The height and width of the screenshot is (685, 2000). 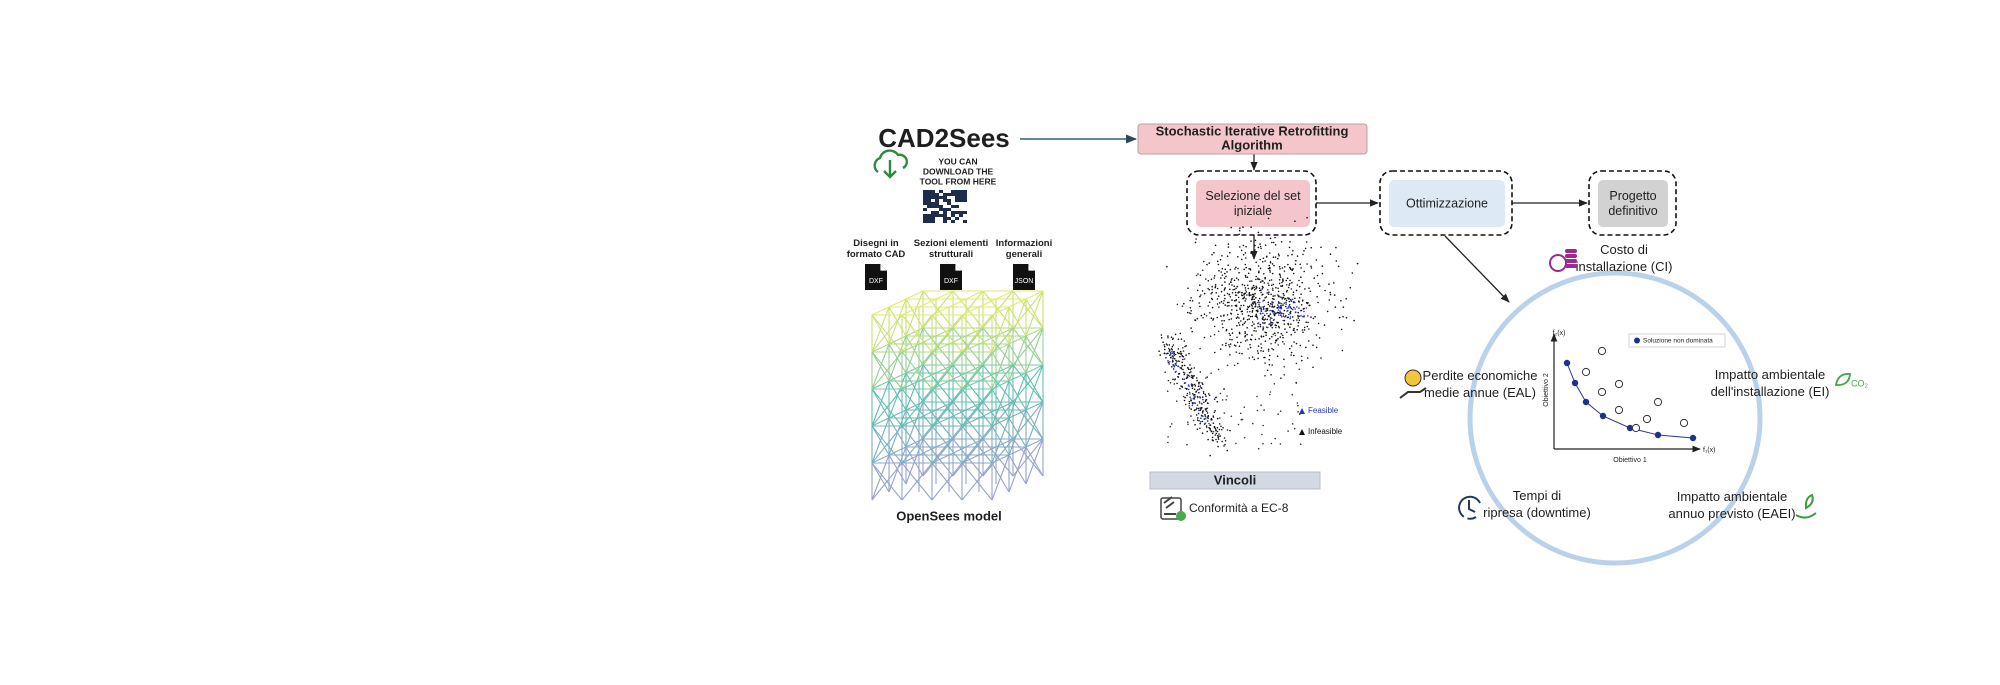 I want to click on constraints-title: Vincoli, so click(x=1235, y=479).